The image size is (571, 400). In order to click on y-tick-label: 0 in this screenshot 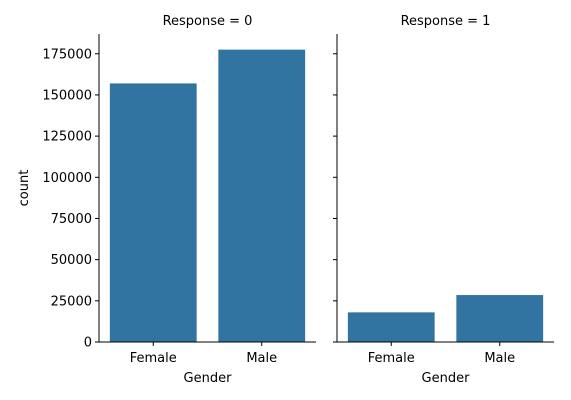, I will do `click(88, 343)`.